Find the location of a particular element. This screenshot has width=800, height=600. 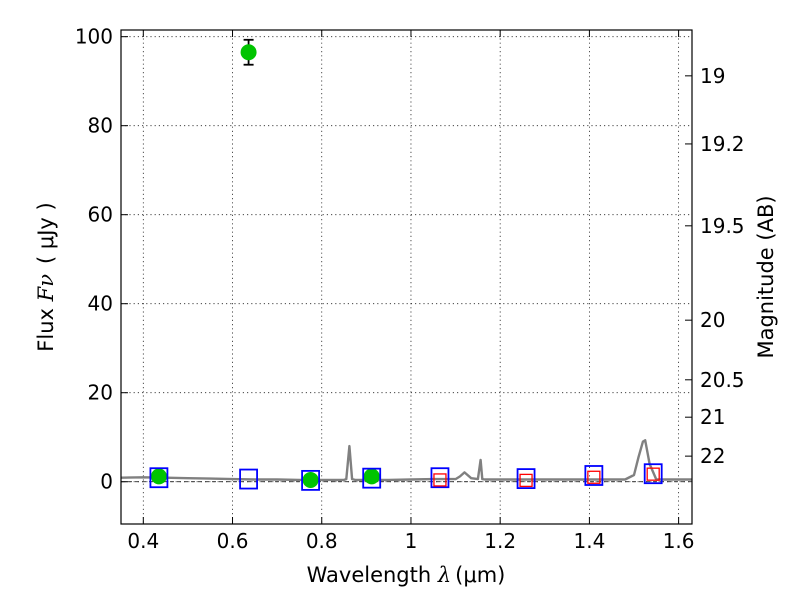

x-tick-label: 0.6 is located at coordinates (233, 541).